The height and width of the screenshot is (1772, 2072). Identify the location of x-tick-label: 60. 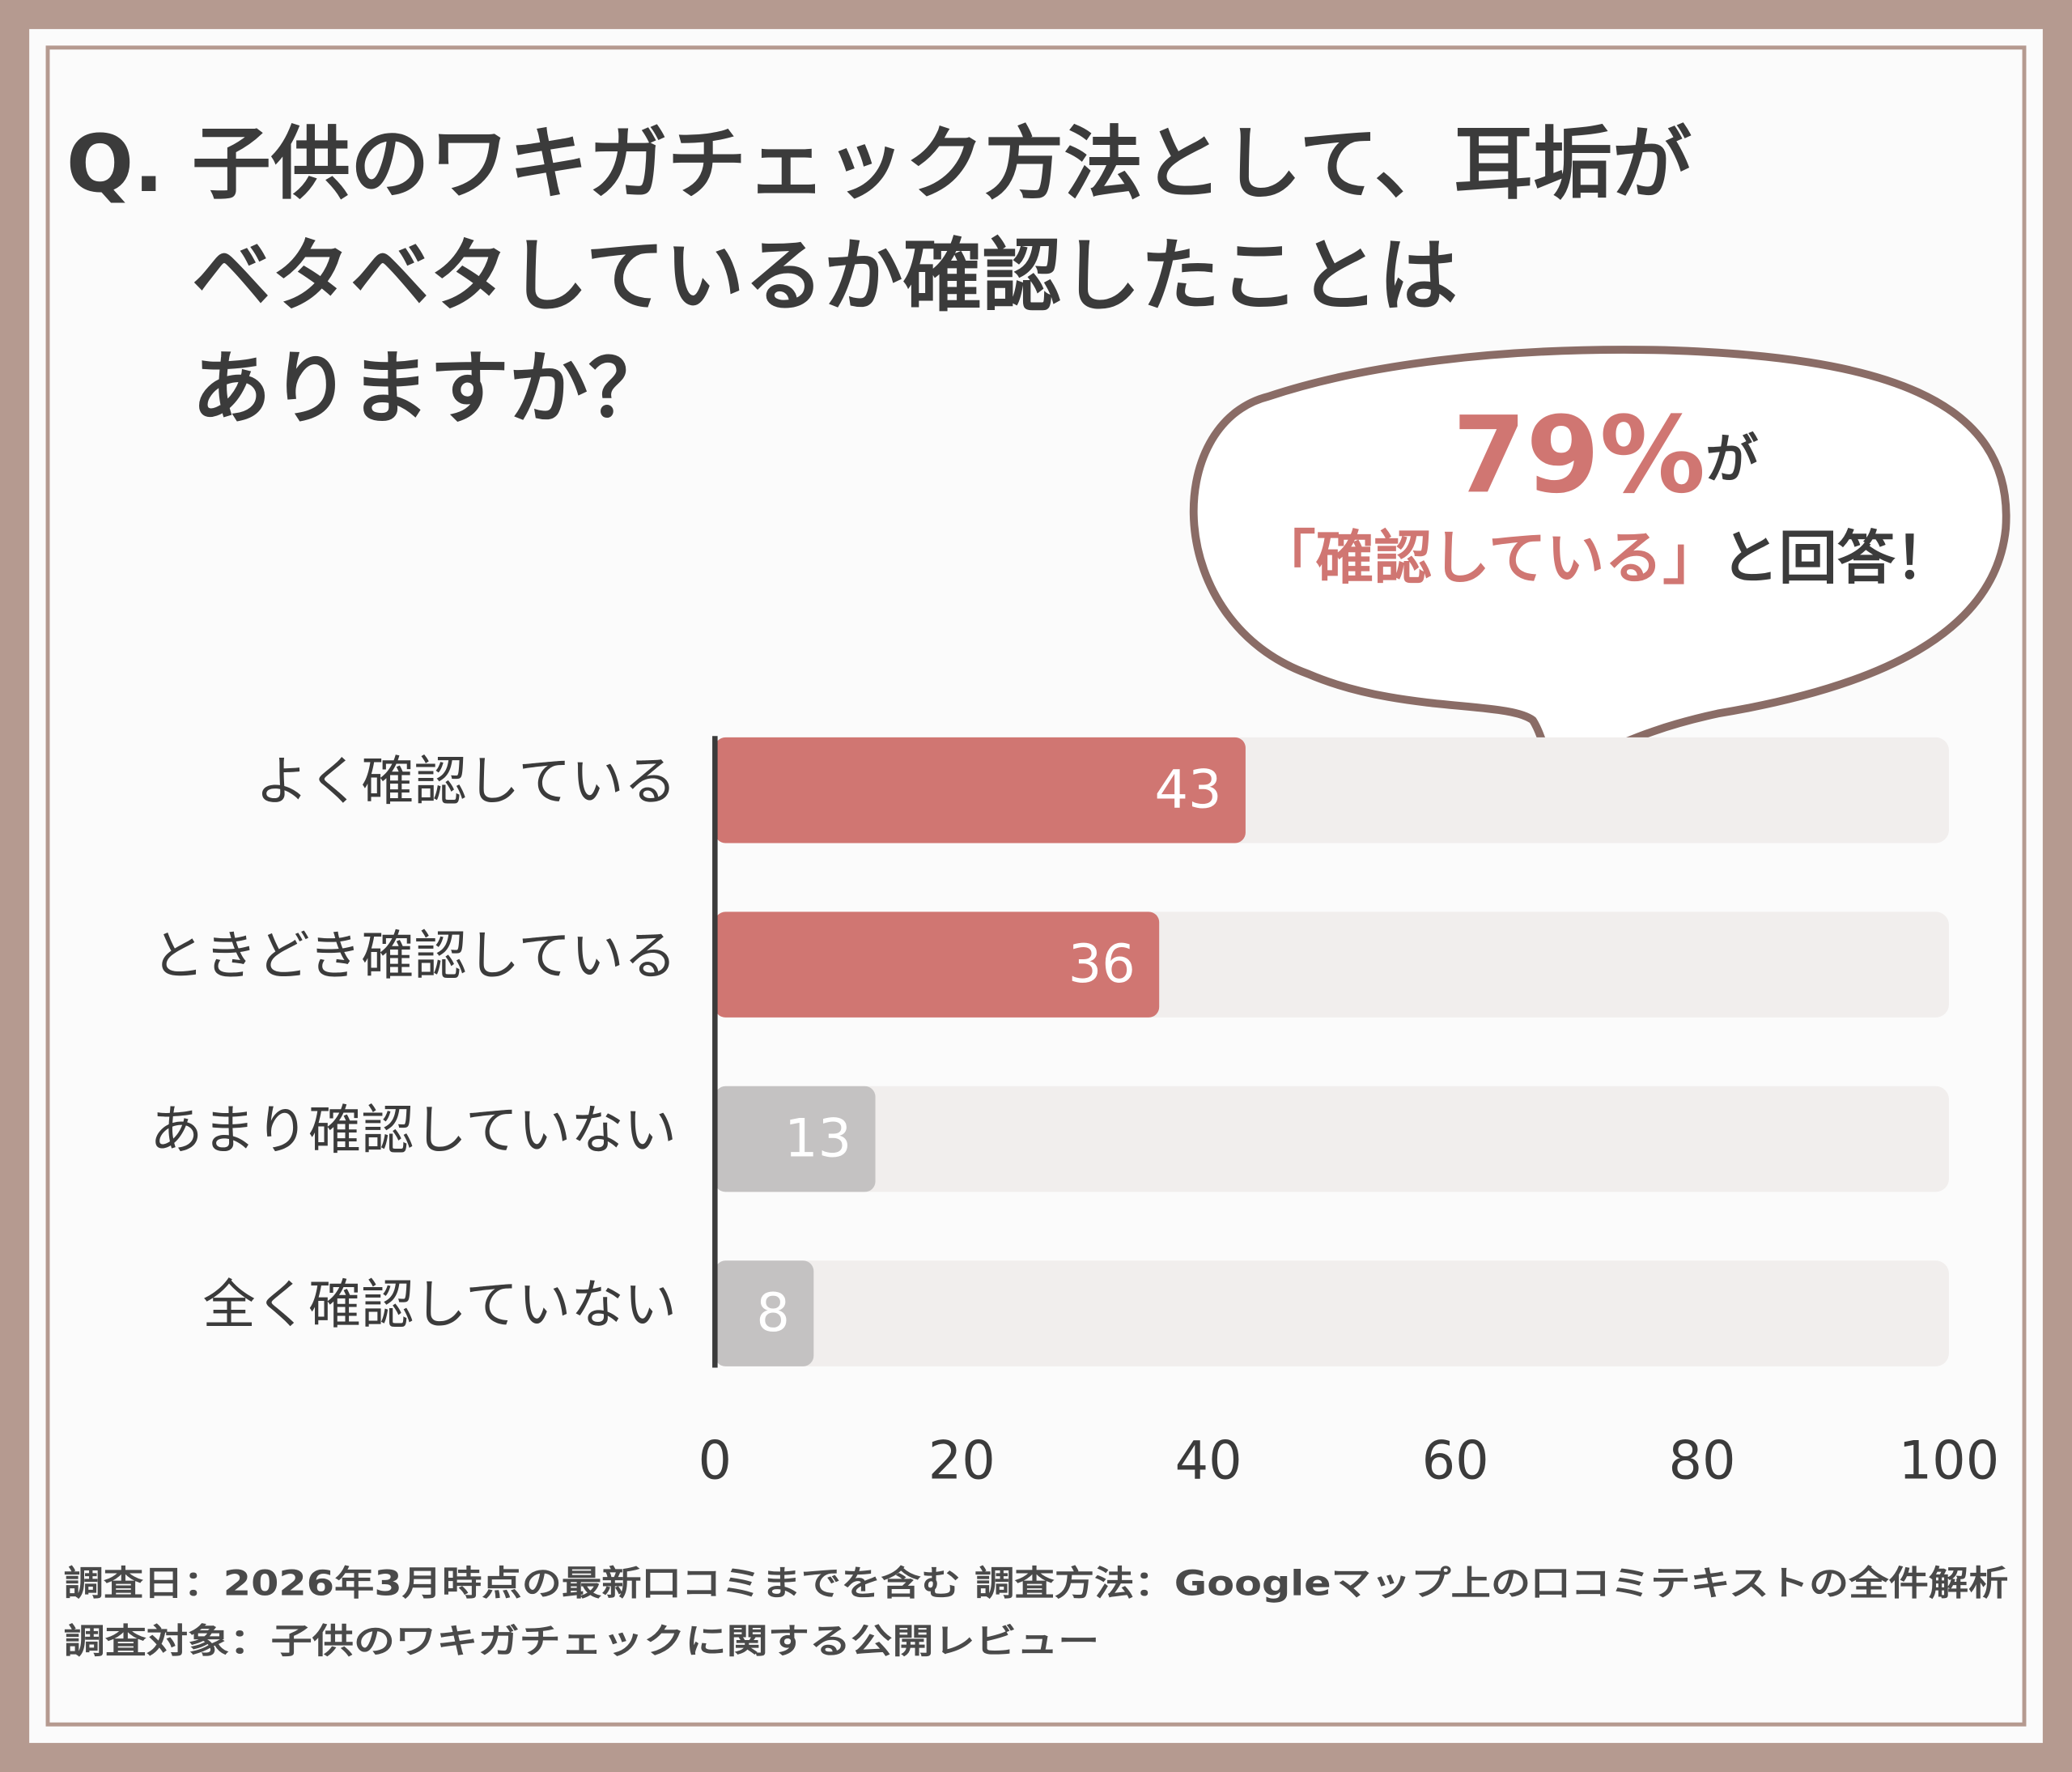
(1455, 1461).